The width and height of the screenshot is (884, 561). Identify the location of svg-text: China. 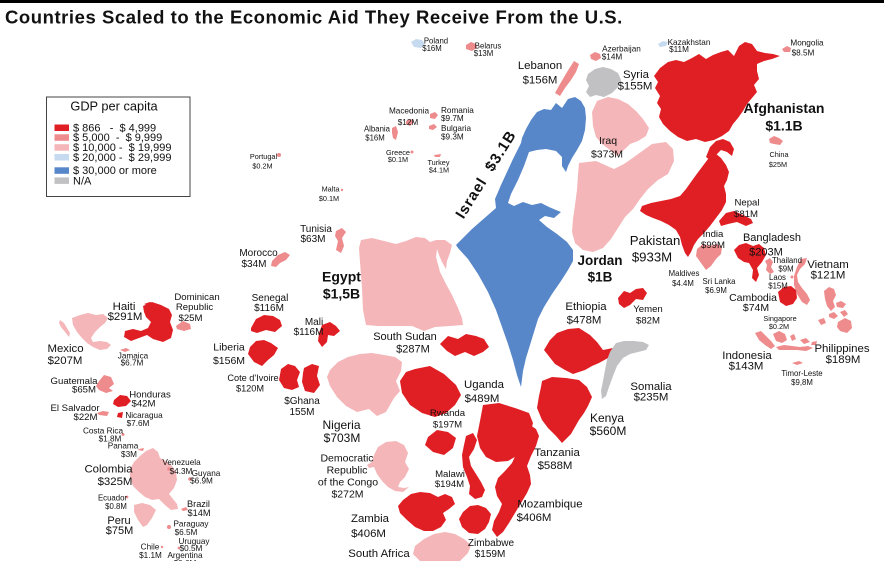
(779, 154).